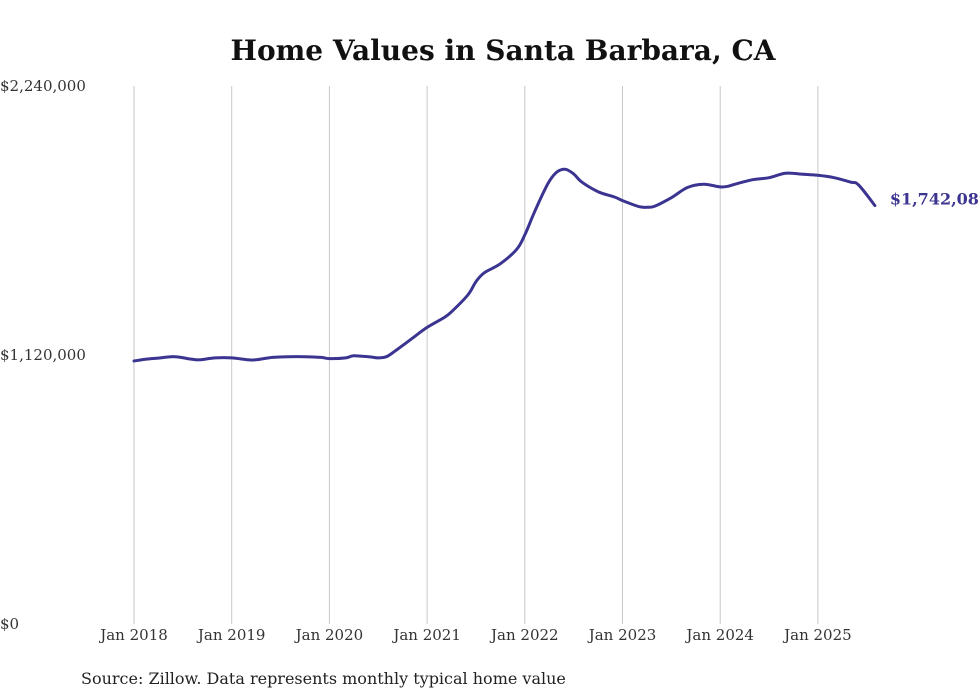  I want to click on y-tick-label: $2,240,000, so click(43, 86).